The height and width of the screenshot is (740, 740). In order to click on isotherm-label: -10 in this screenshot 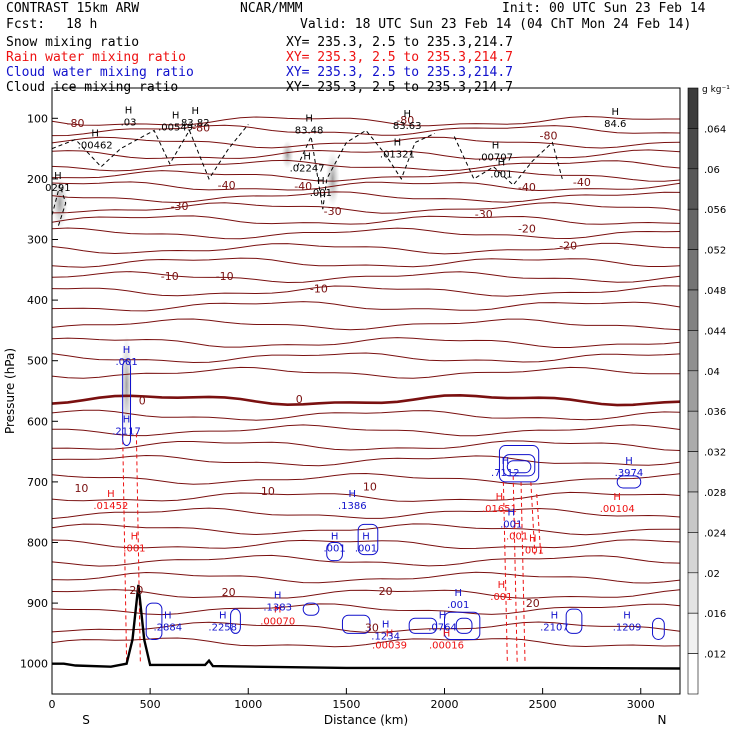, I will do `click(225, 276)`.